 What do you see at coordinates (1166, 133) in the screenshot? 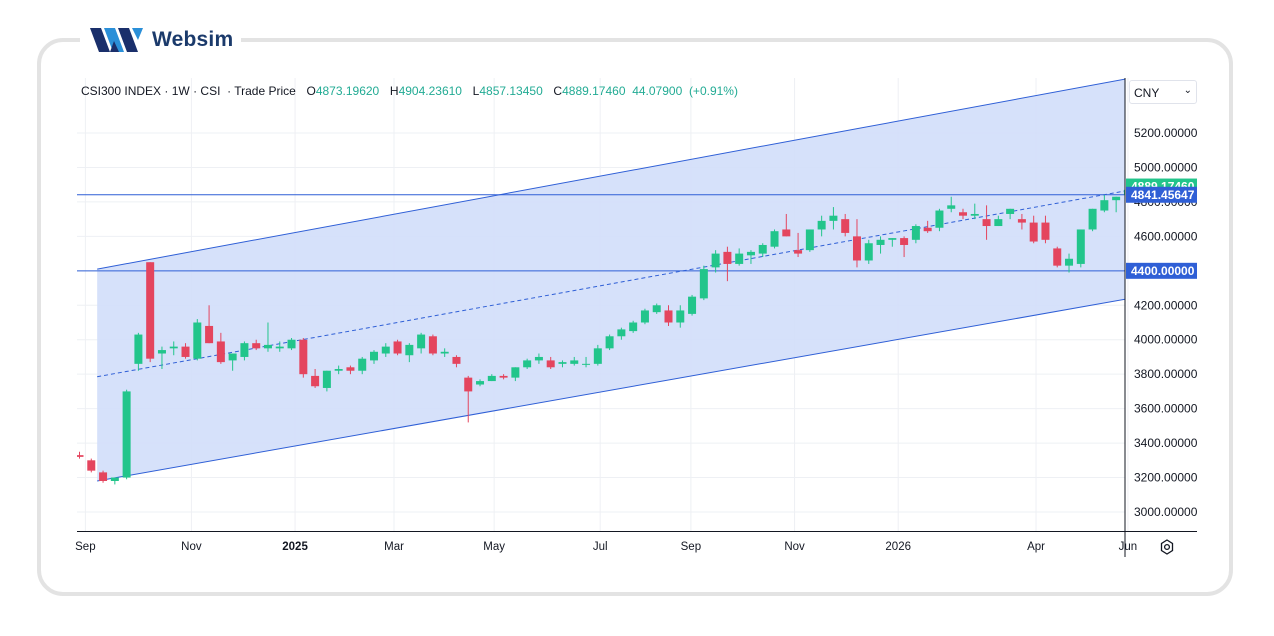
I see `y-tick-label: 5200.00000` at bounding box center [1166, 133].